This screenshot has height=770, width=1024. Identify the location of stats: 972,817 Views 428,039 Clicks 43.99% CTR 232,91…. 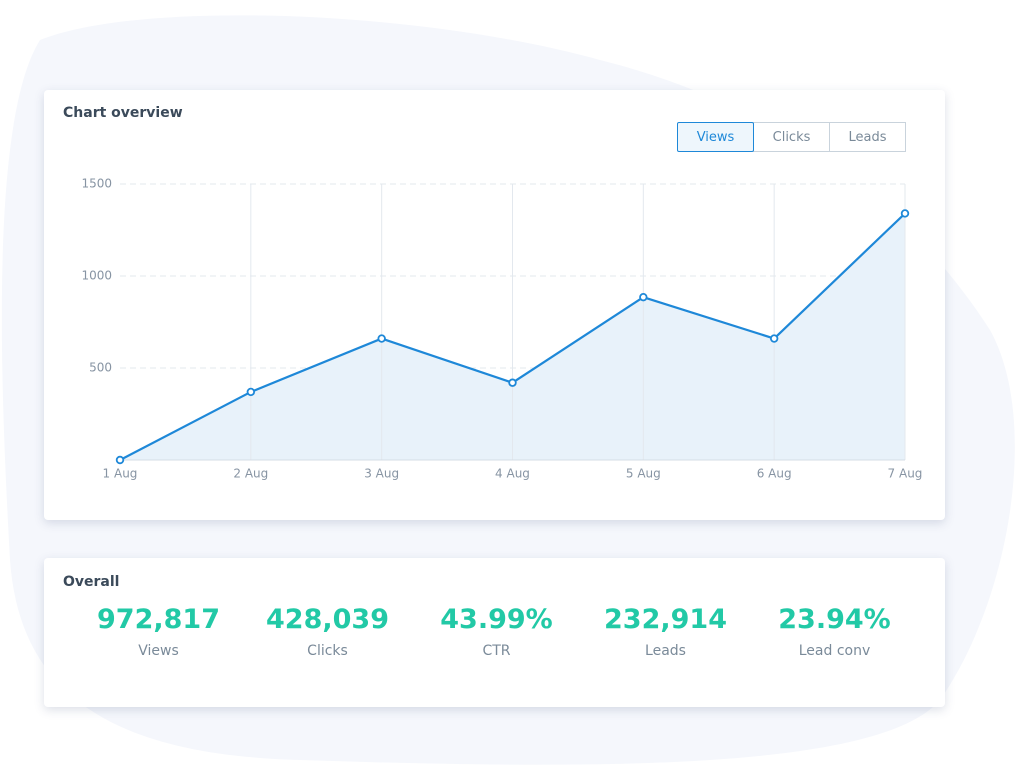
(496, 631).